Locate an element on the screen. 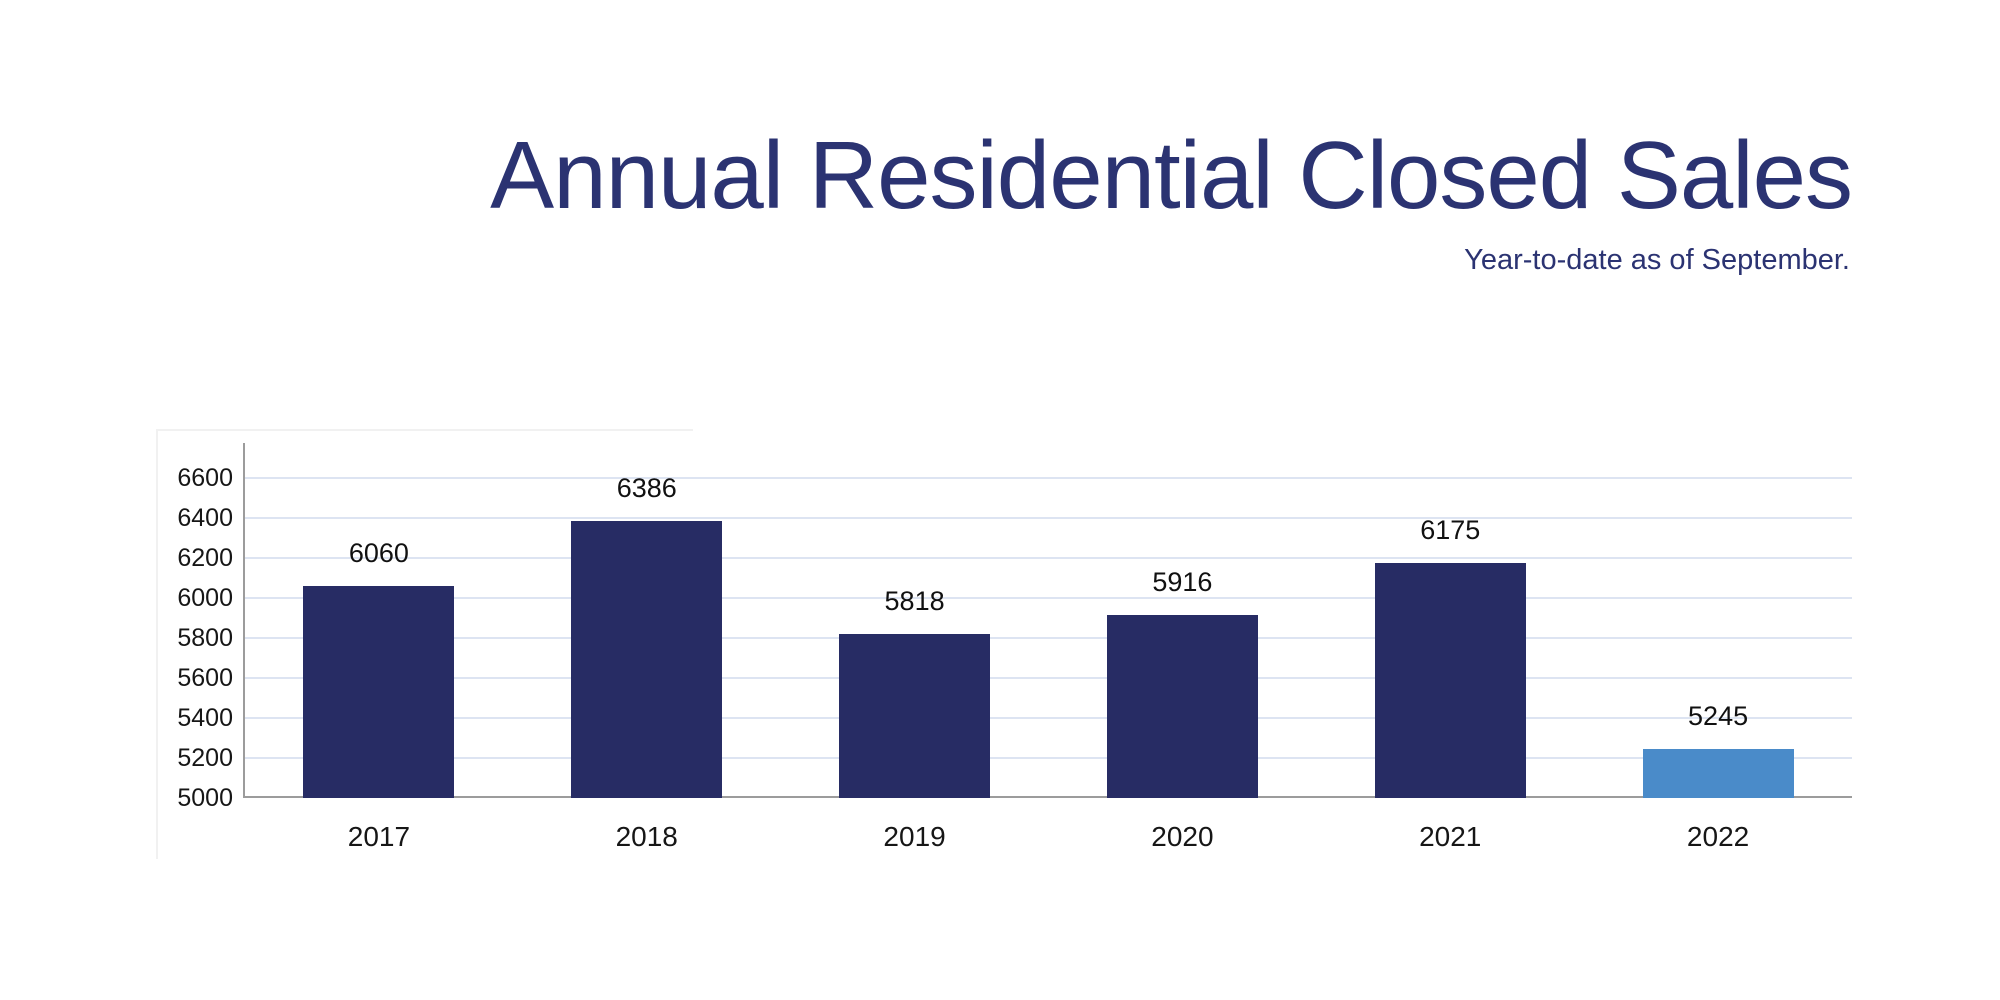 Image resolution: width=2000 pixels, height=1000 pixels. chart-subtitle: Year-to-date as of September. is located at coordinates (1657, 260).